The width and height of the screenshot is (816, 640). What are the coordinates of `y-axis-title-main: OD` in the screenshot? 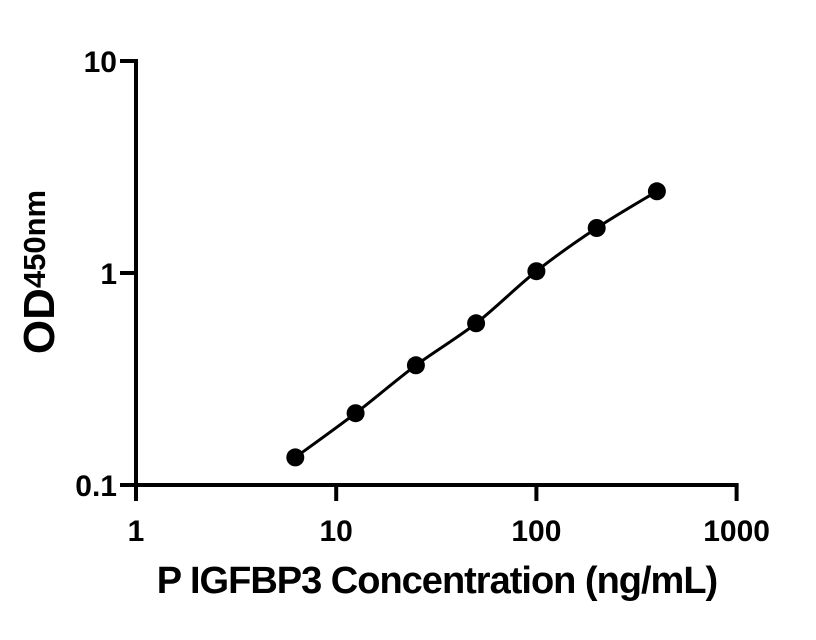 It's located at (39, 321).